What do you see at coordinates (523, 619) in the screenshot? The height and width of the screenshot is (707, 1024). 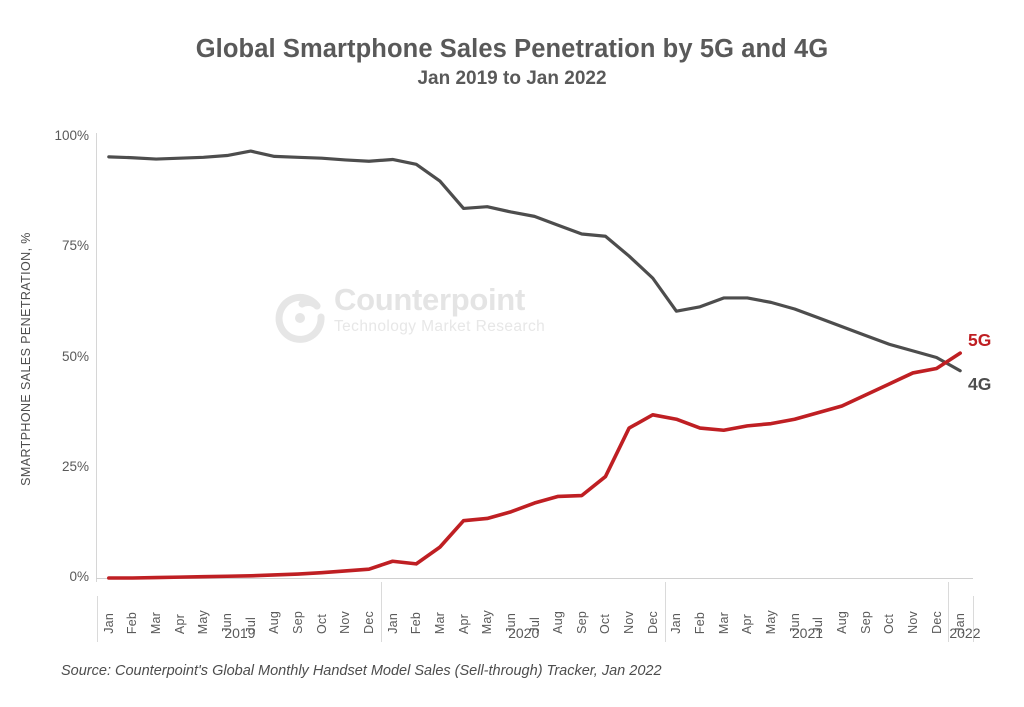 I see `year-group-2020: 2020` at bounding box center [523, 619].